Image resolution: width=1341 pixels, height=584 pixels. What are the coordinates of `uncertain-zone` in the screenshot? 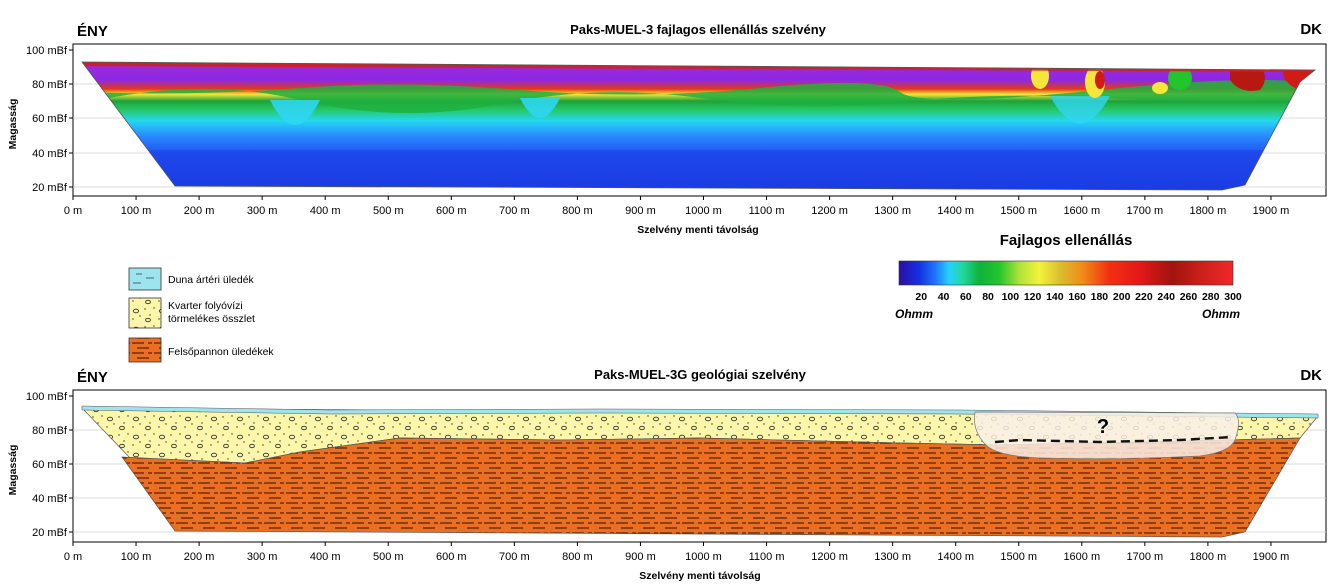 It's located at (1106, 435).